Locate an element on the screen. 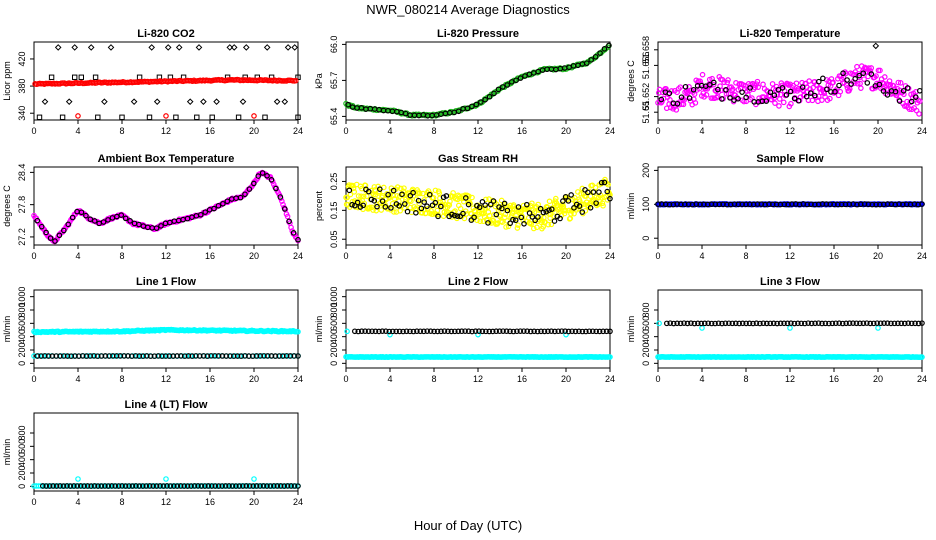 This screenshot has height=540, width=936. series-pressure-green is located at coordinates (477, 80).